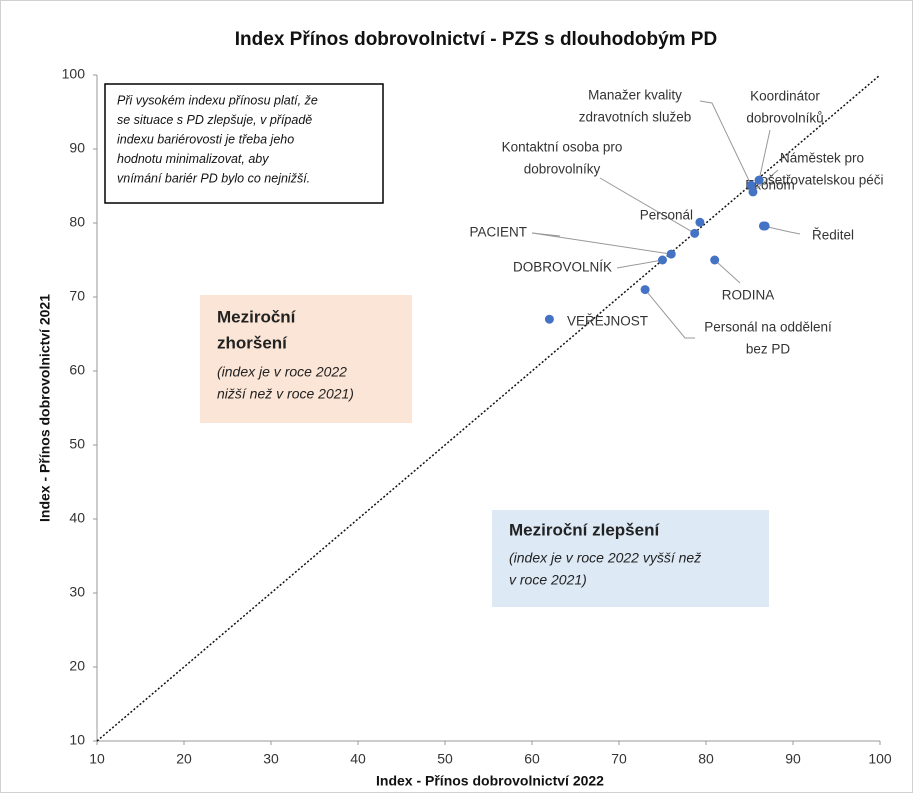 This screenshot has height=798, width=913. Describe the element at coordinates (607, 321) in the screenshot. I see `point-label: VEŘEJNOST` at that location.